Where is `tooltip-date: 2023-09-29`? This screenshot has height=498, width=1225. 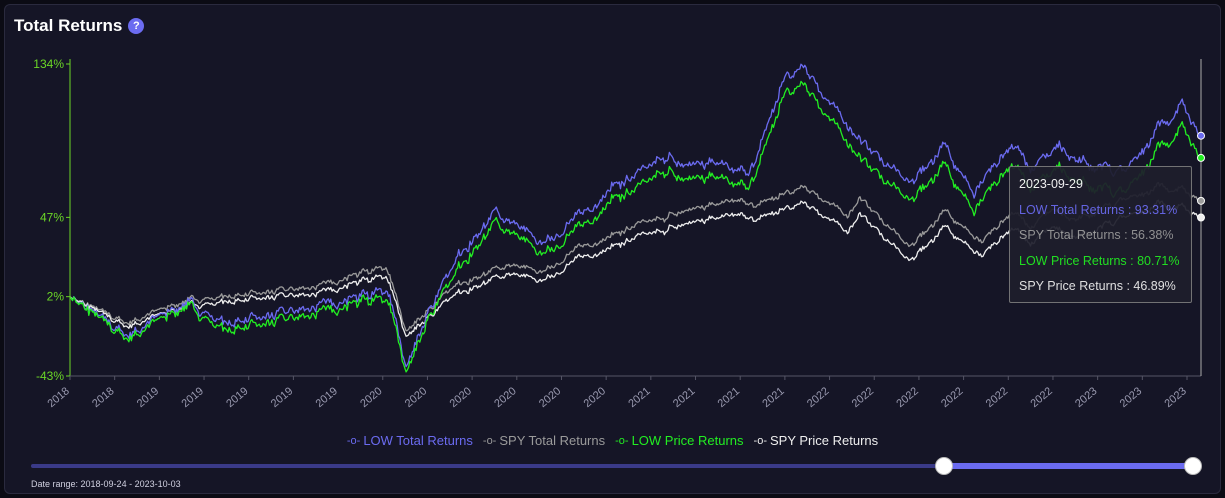 tooltip-date: 2023-09-29 is located at coordinates (1051, 184).